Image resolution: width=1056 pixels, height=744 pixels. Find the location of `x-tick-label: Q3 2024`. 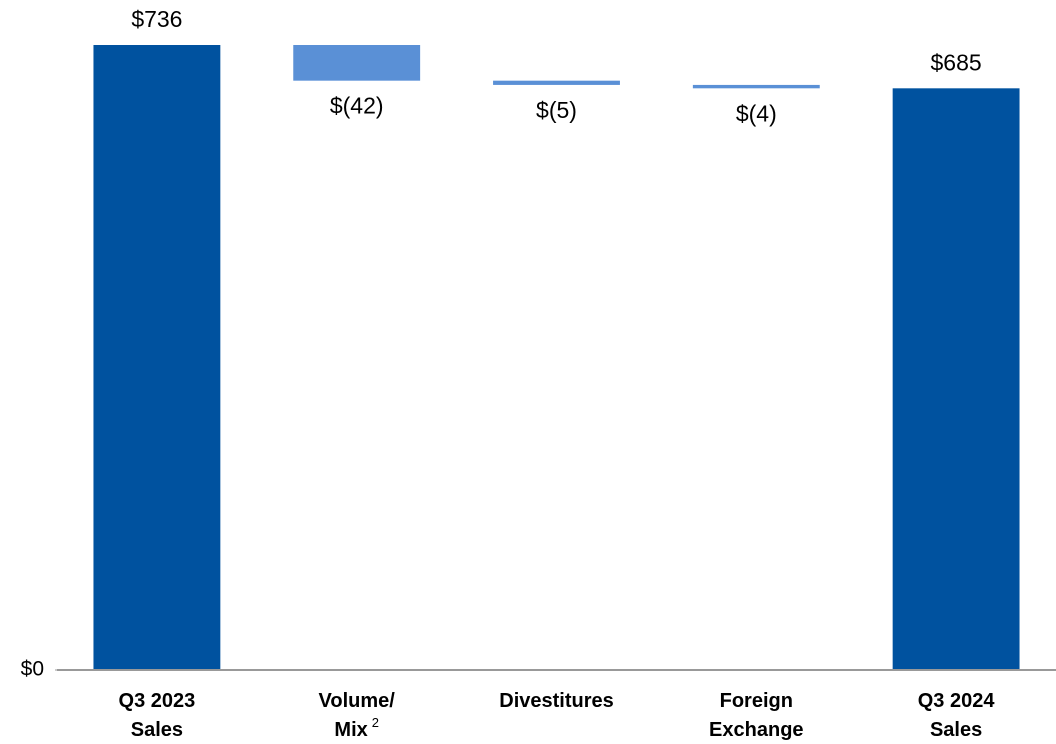

x-tick-label: Q3 2024 is located at coordinates (957, 701).